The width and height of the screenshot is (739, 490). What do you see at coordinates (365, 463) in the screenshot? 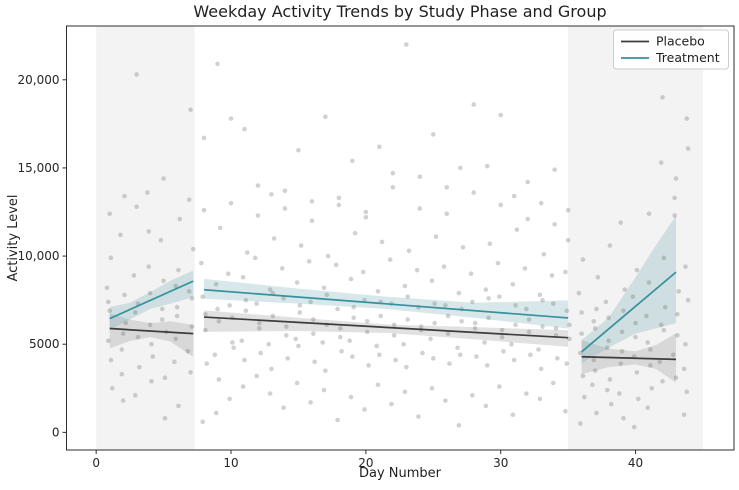
I see `x-tick-label: 20` at bounding box center [365, 463].